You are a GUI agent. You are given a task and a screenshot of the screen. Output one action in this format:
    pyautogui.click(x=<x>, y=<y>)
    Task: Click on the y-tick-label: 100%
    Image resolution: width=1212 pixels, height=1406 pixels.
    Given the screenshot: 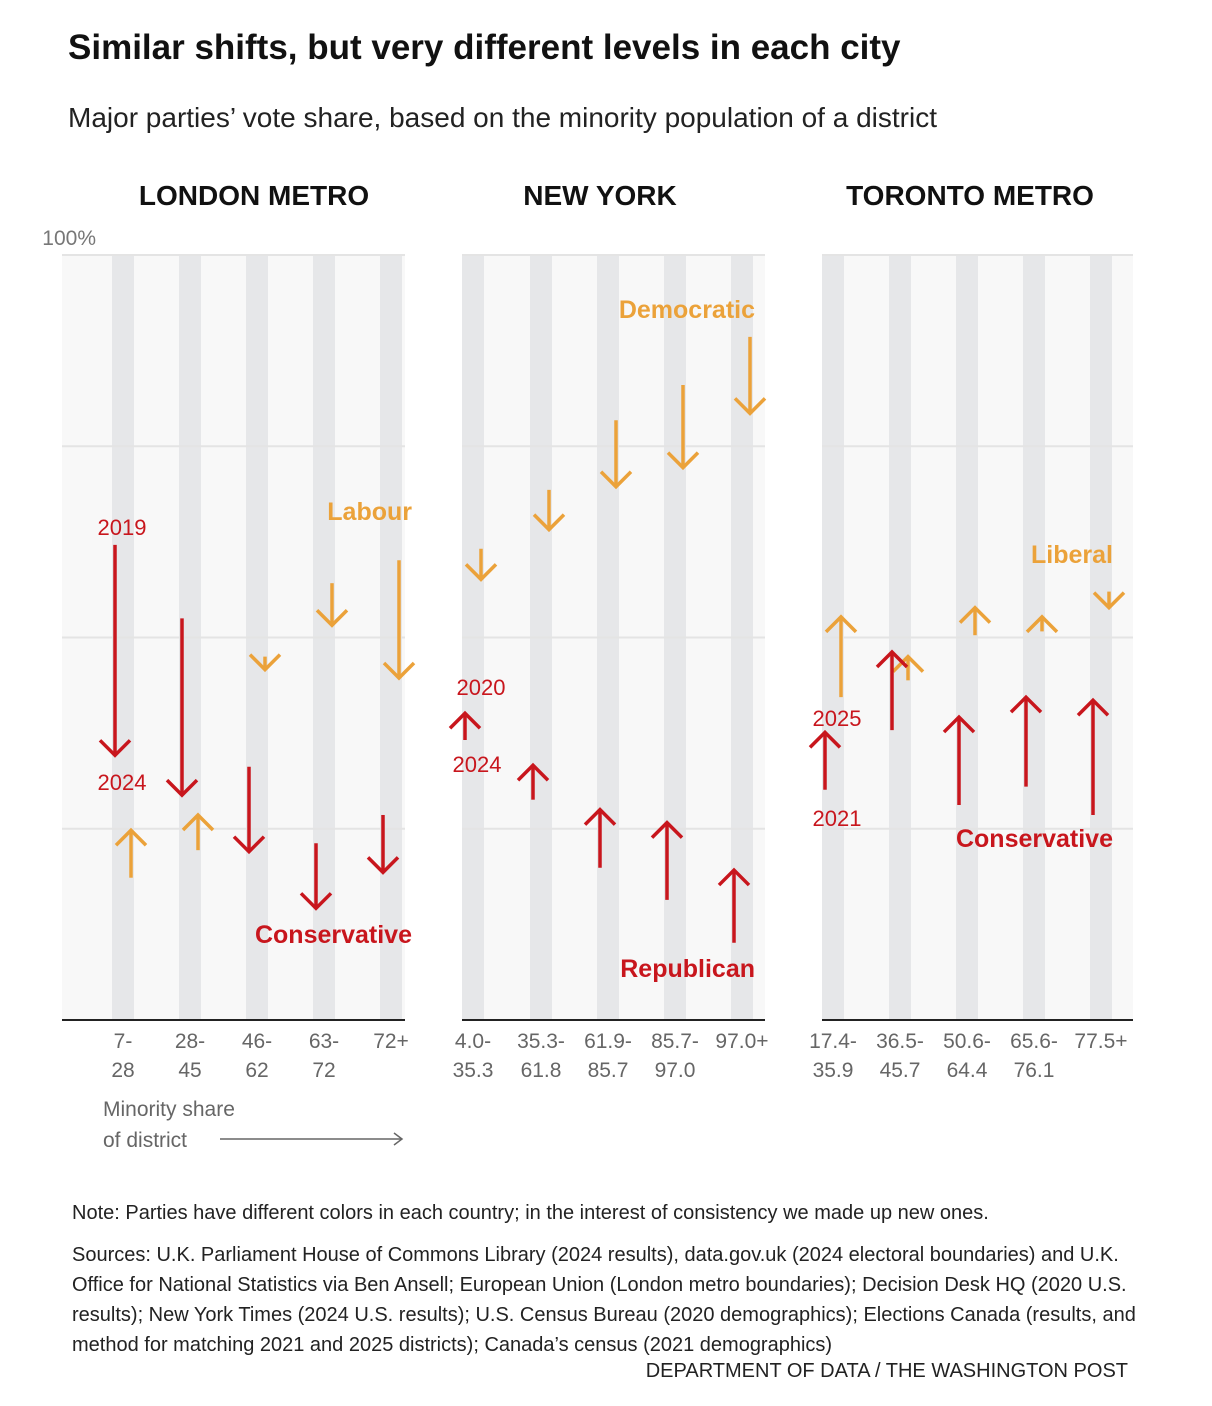 What is the action you would take?
    pyautogui.click(x=69, y=238)
    